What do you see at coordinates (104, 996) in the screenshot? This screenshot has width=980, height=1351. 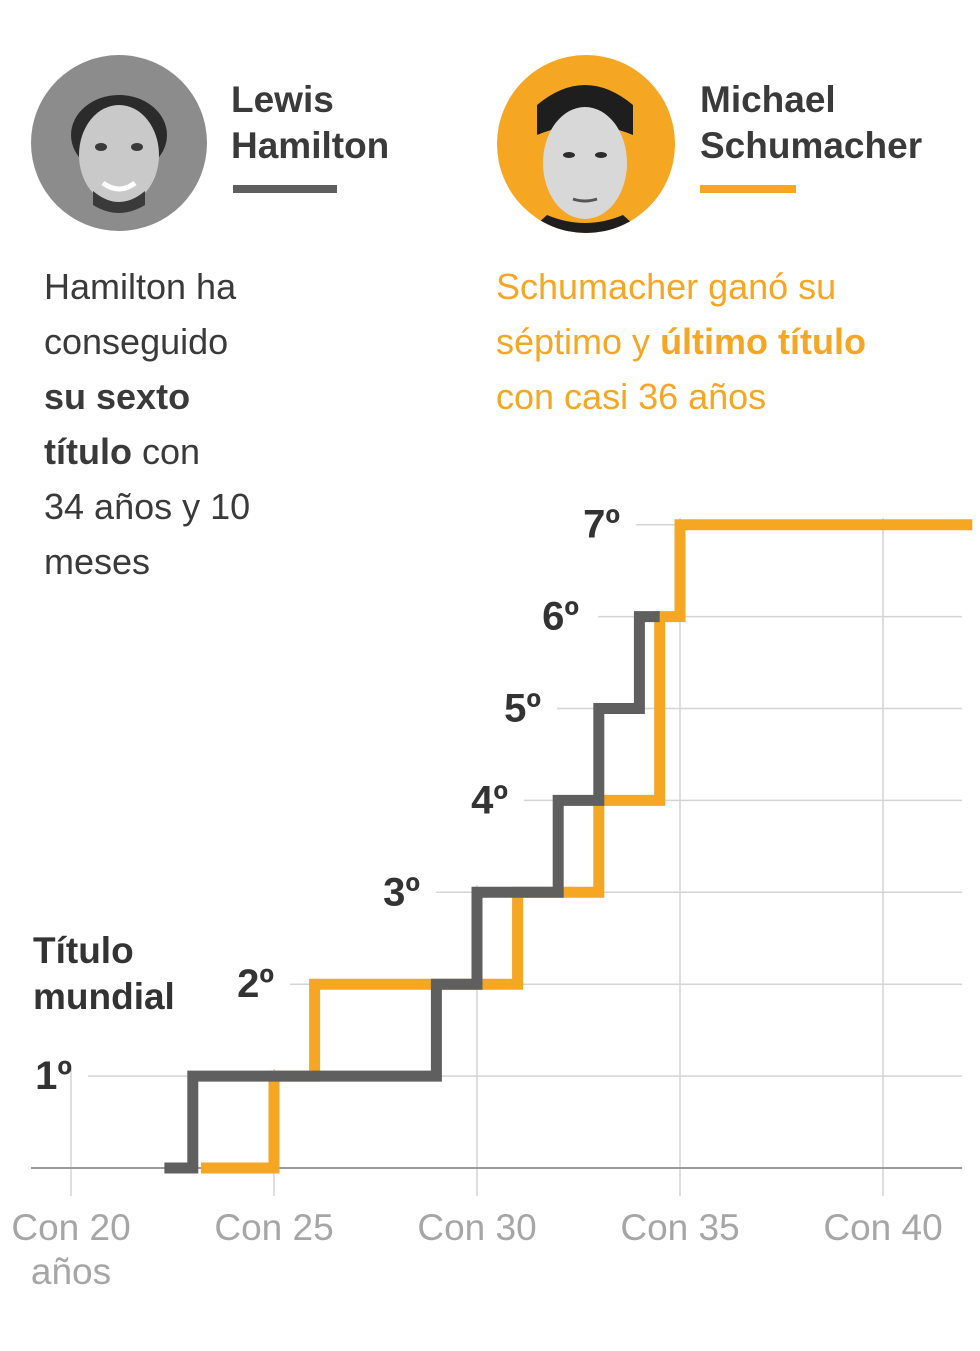 I see `y-axis-title-line-2: mundial` at bounding box center [104, 996].